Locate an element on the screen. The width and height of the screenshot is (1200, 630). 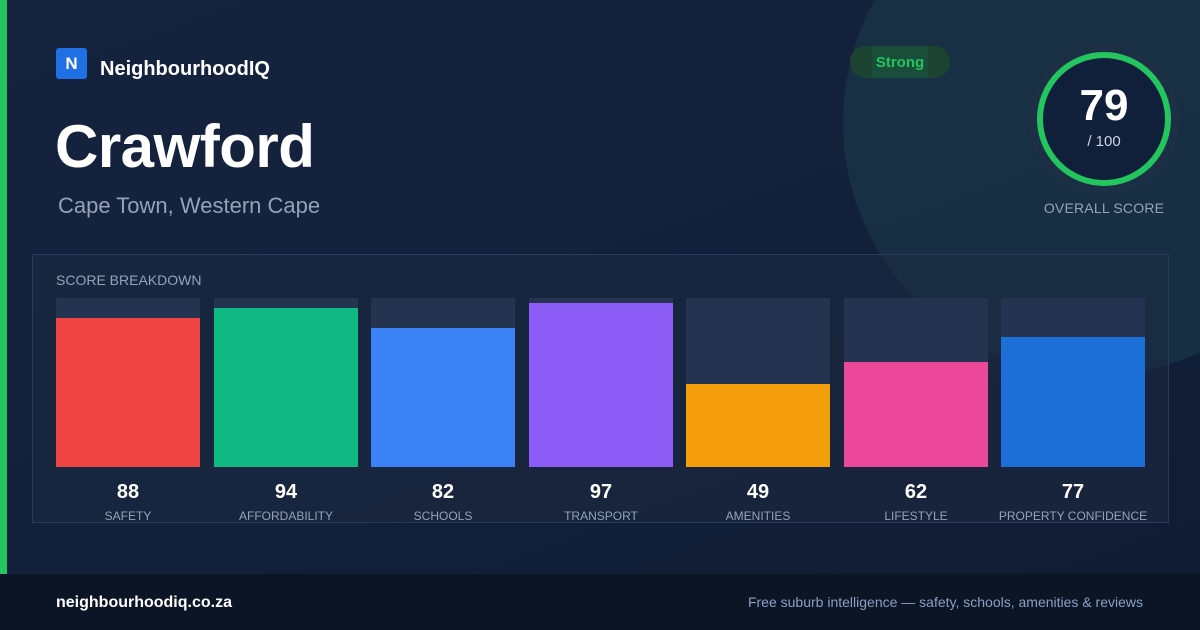
score-bar-value: 49 is located at coordinates (758, 492).